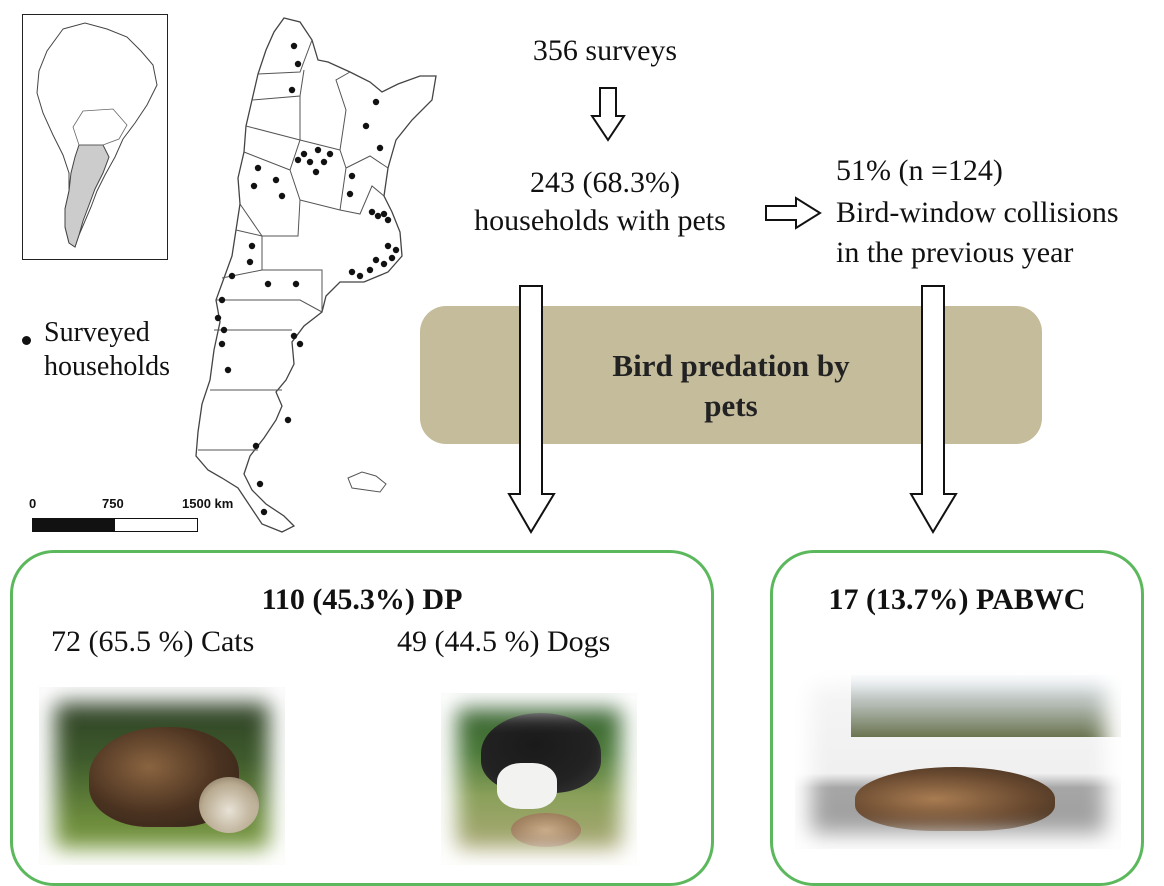  Describe the element at coordinates (362, 599) in the screenshot. I see `dp-title: 110 (45.3%) DP` at that location.